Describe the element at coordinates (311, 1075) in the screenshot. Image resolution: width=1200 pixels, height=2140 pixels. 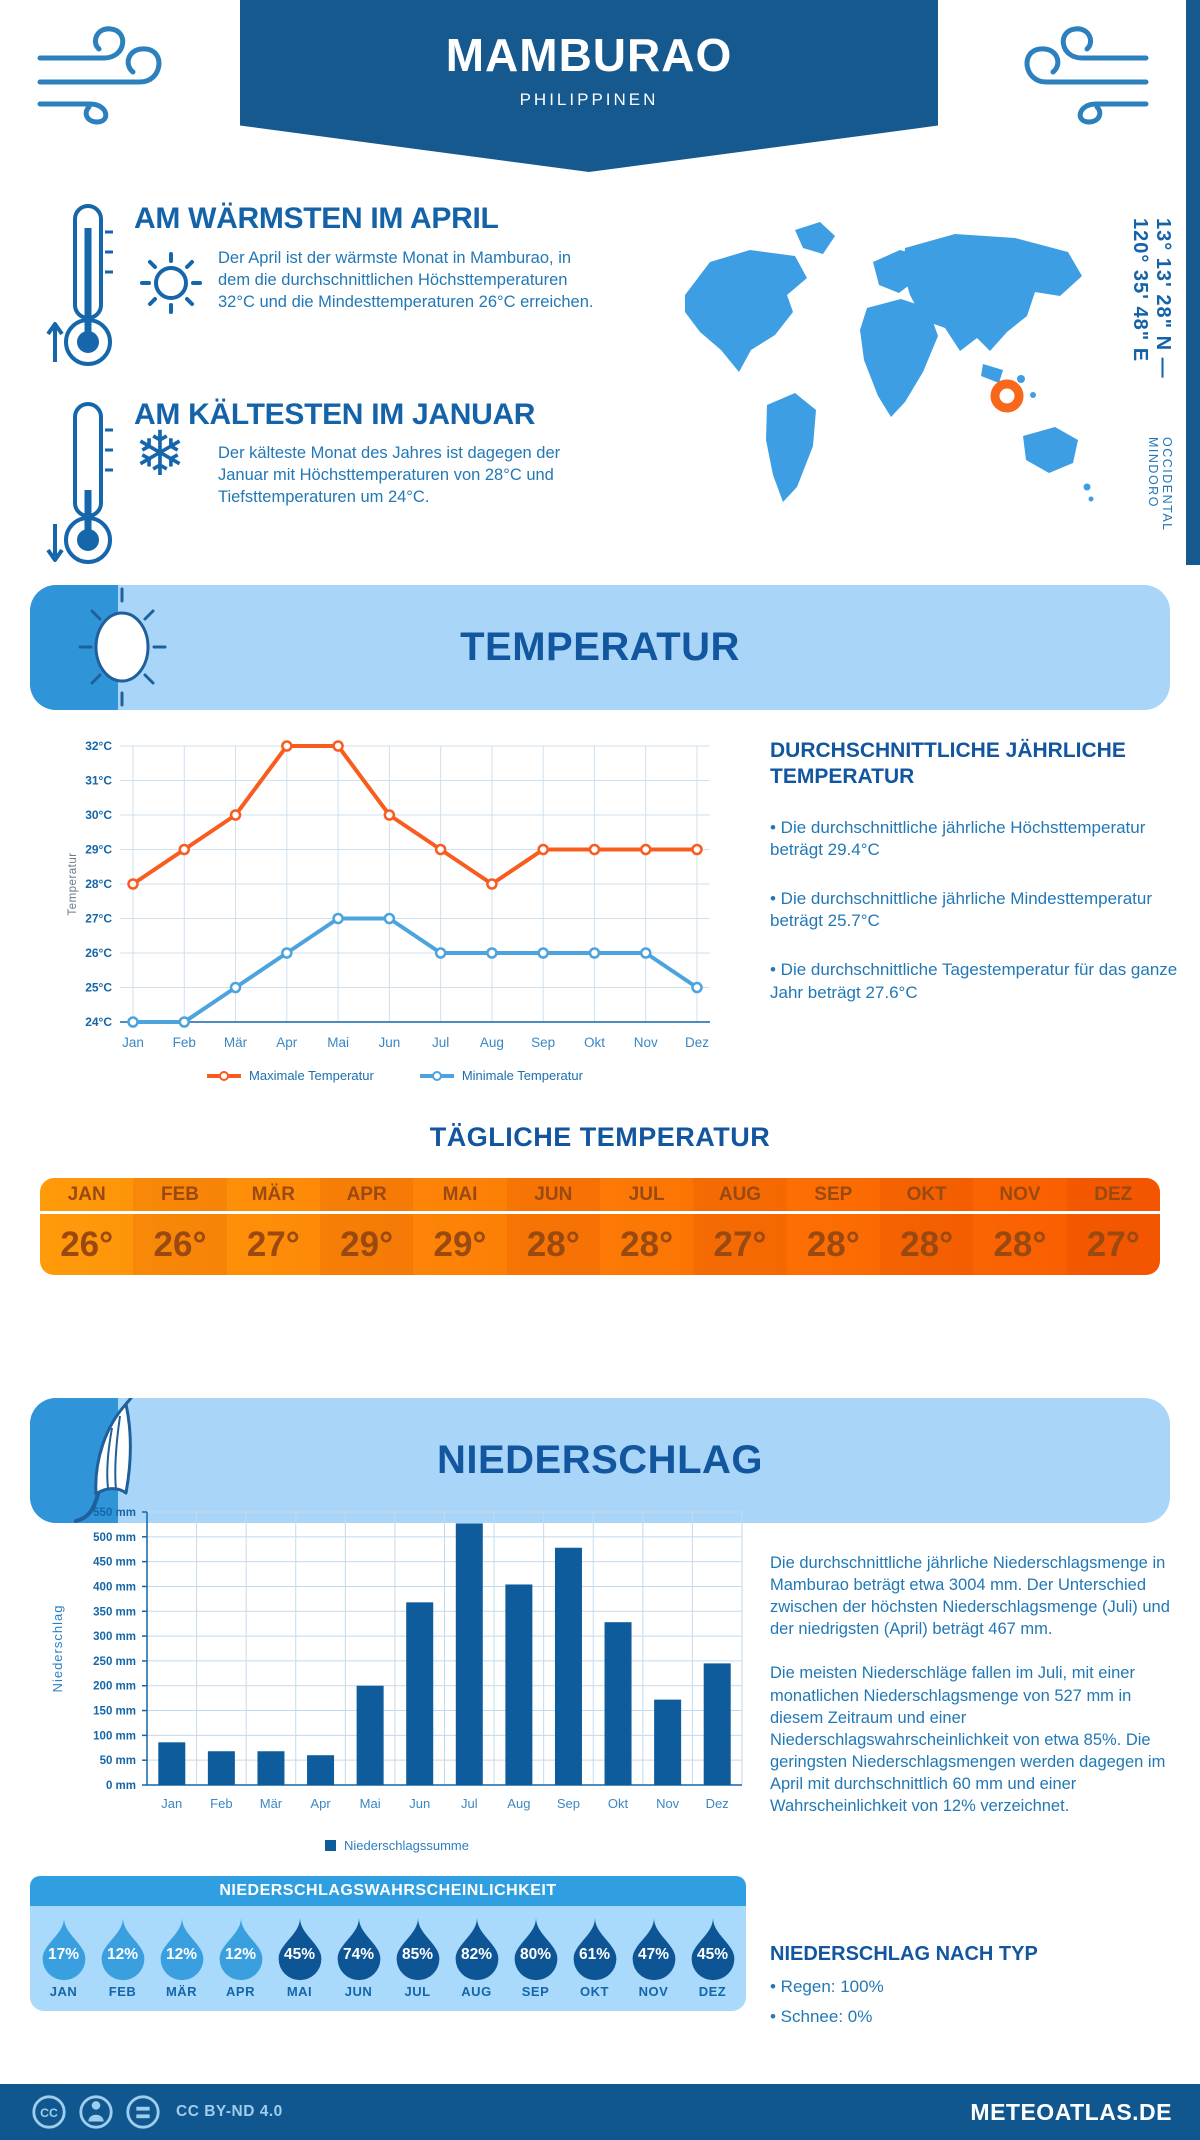
I see `legend-label: Maximale Temperatur` at that location.